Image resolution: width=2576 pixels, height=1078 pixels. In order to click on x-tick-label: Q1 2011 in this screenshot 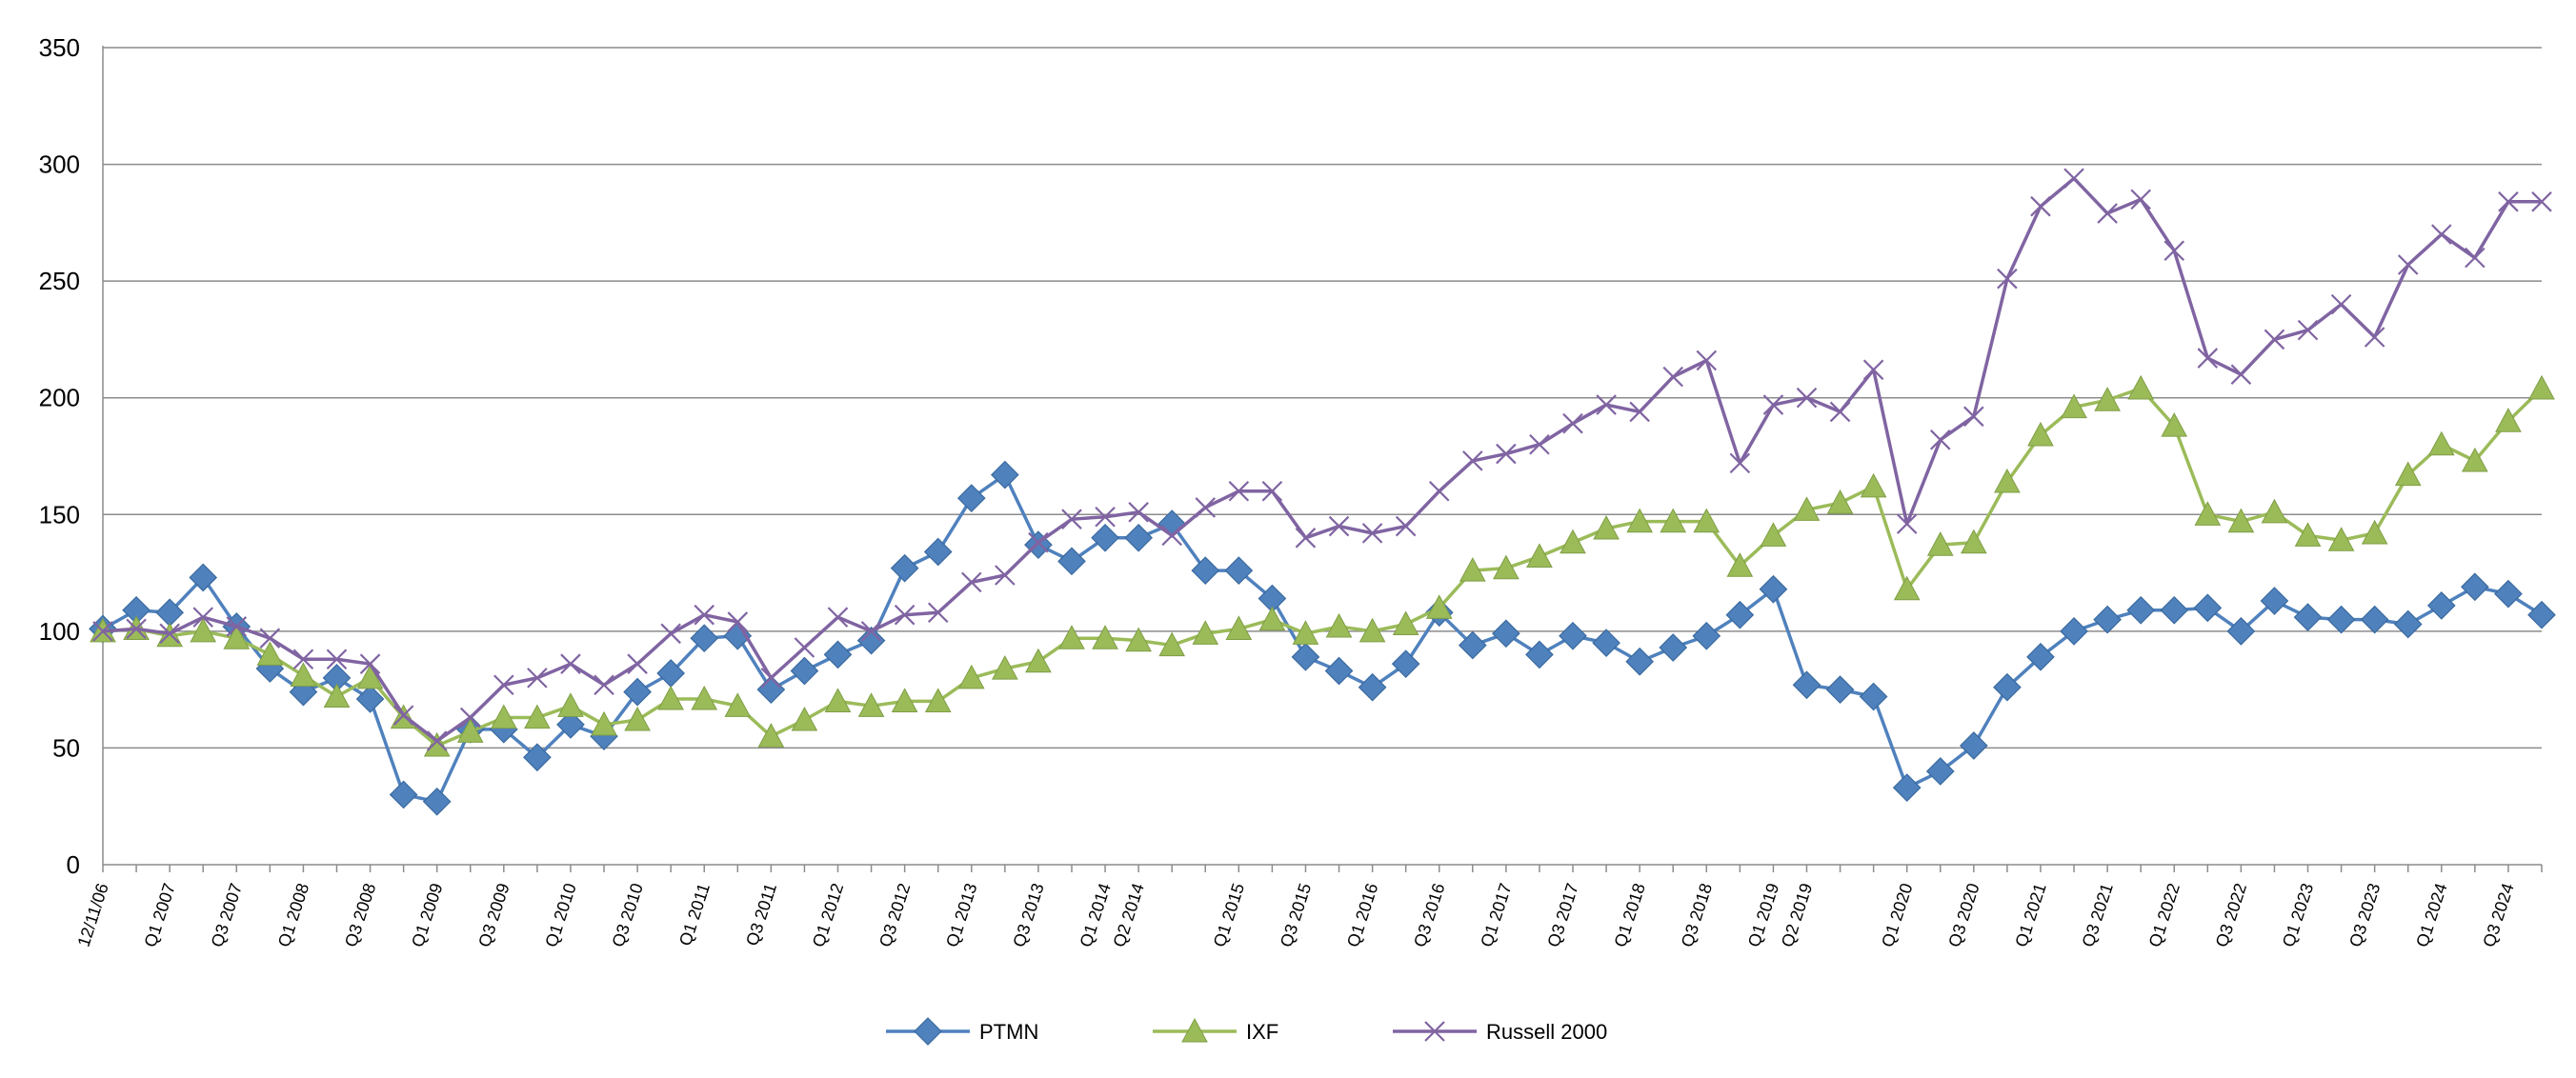, I will do `click(694, 914)`.